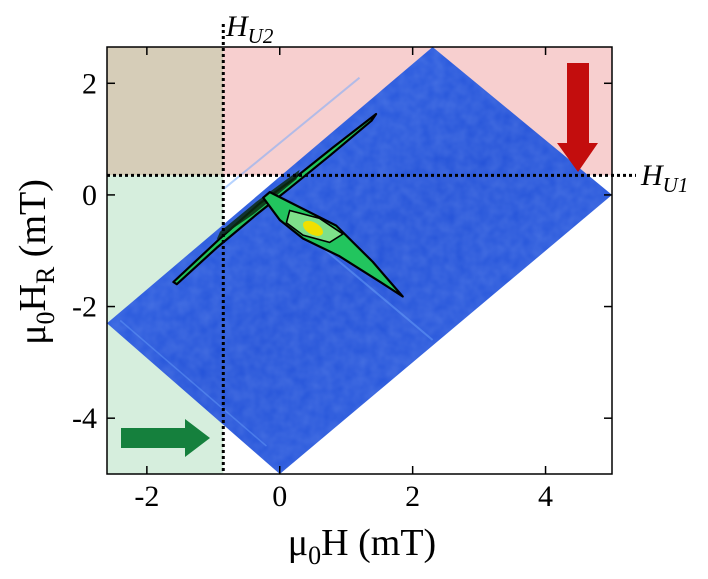 The height and width of the screenshot is (579, 708). I want to click on map-features, so click(288, 205).